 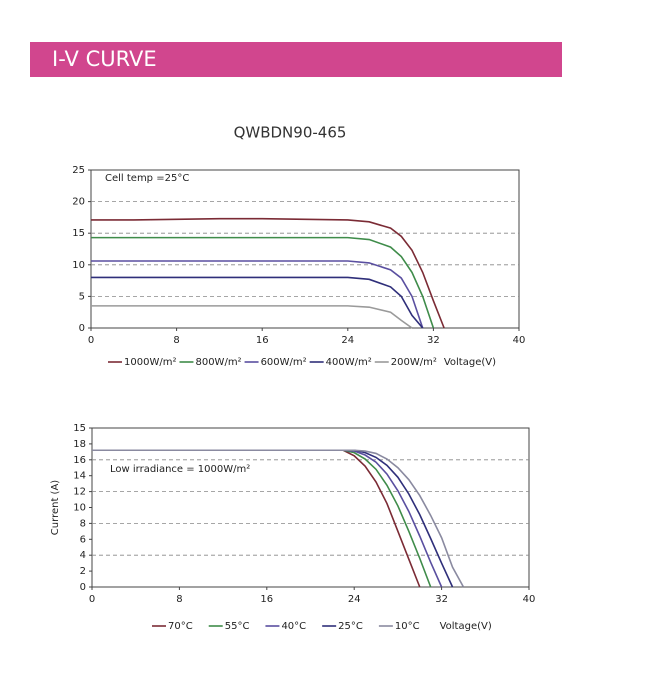 I want to click on y-tick-label: 18, so click(x=79, y=444).